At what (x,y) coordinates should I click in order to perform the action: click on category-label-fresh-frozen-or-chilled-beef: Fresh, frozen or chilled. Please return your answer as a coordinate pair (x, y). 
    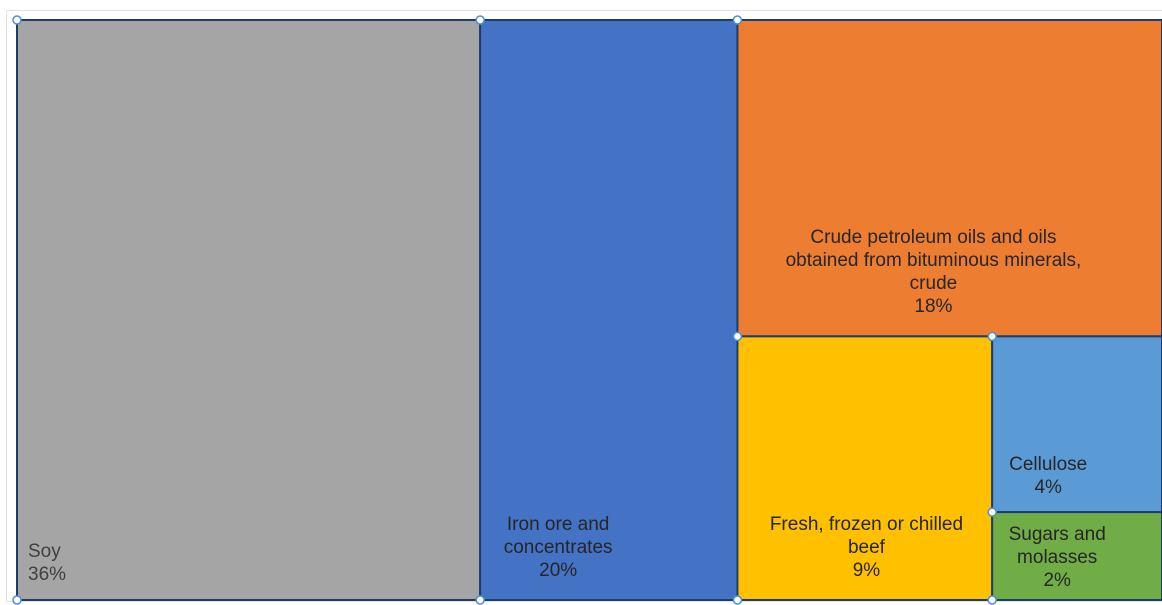
    Looking at the image, I should click on (866, 524).